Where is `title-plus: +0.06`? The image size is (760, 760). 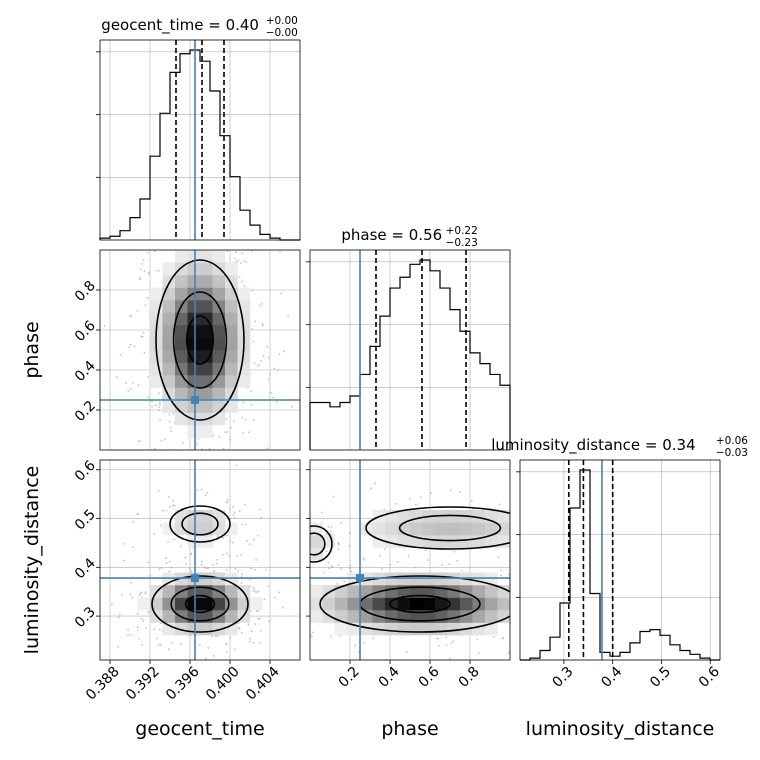 title-plus: +0.06 is located at coordinates (732, 441).